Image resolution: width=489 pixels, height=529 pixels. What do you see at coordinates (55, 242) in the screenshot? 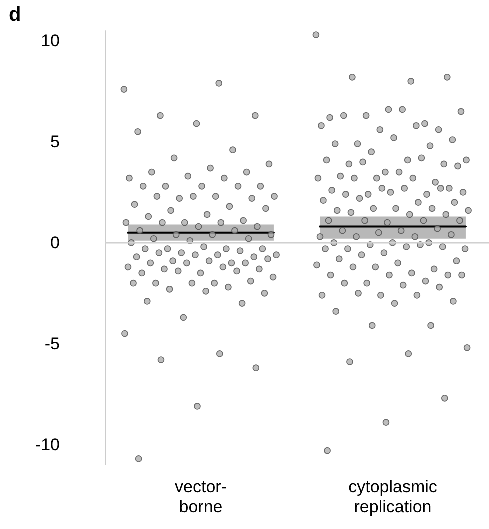
I see `y-tick-label: 0` at bounding box center [55, 242].